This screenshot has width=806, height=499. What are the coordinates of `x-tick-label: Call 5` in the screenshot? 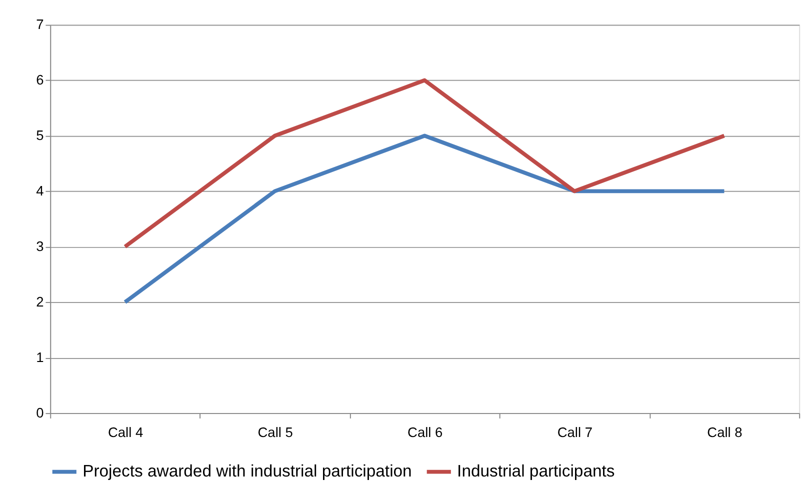 It's located at (276, 432).